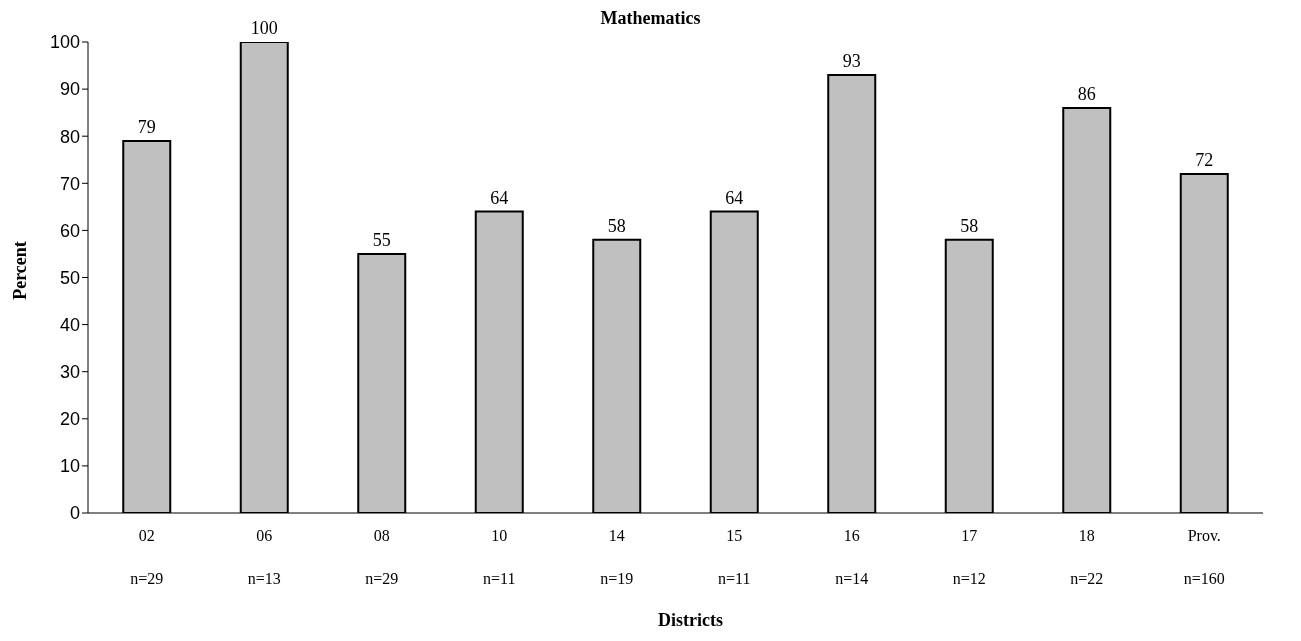 This screenshot has height=641, width=1301. What do you see at coordinates (382, 557) in the screenshot?
I see `category-label: 08 n=29` at bounding box center [382, 557].